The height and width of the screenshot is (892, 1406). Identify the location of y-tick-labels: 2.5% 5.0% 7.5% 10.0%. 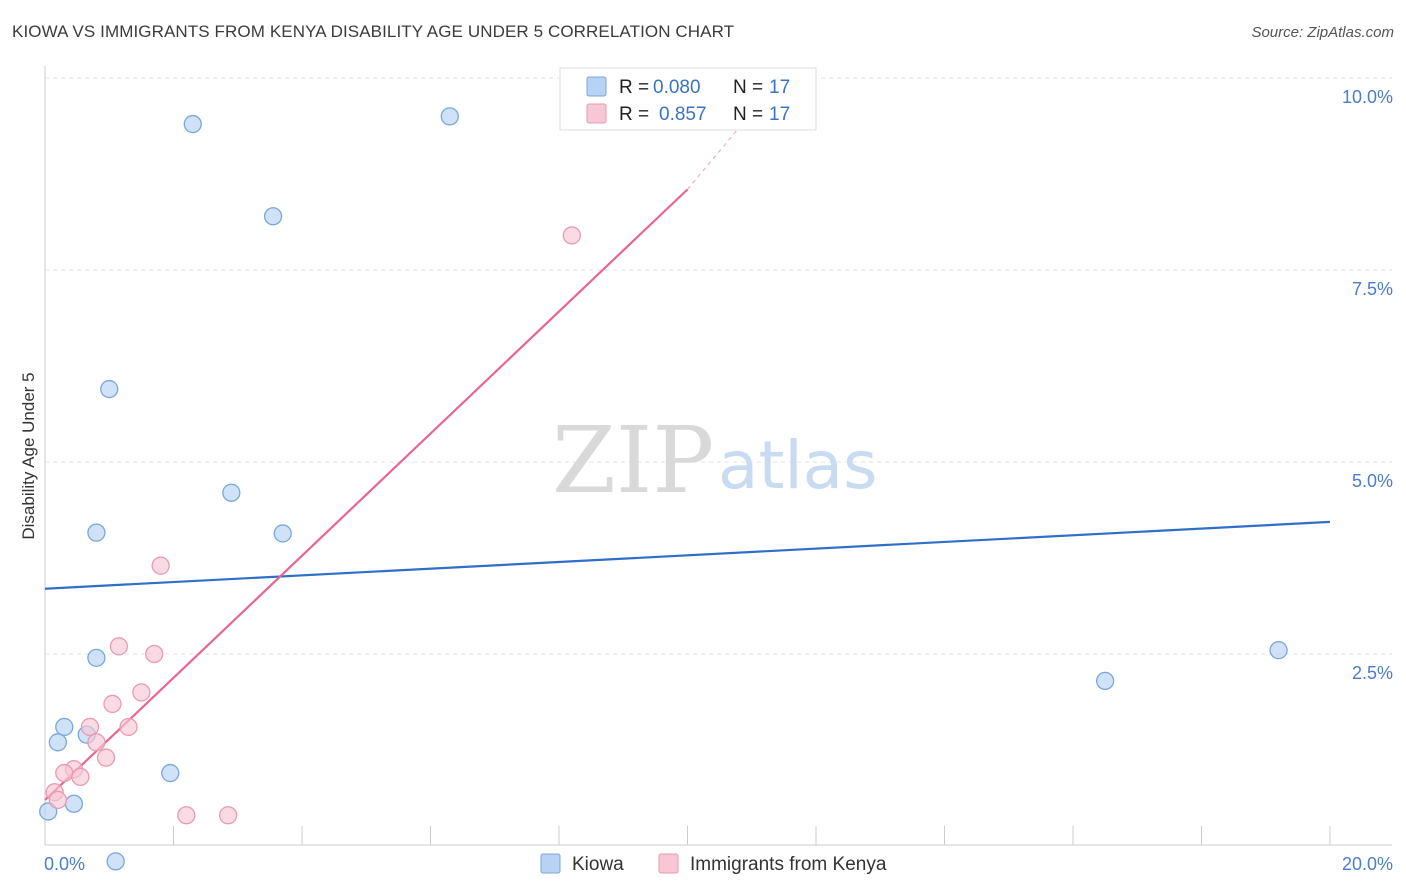
(1367, 385).